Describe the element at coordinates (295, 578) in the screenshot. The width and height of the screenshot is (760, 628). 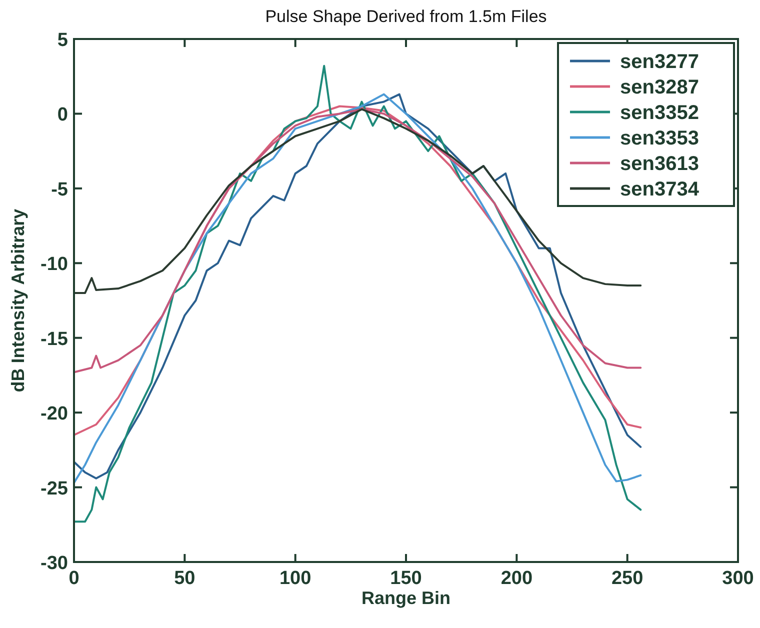
I see `x-tick-label: 100` at that location.